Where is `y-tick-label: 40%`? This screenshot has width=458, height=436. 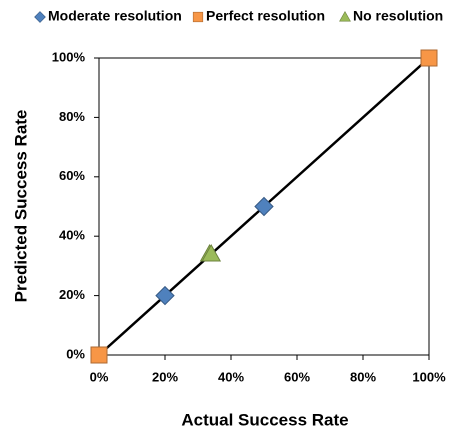 y-tick-label: 40% is located at coordinates (72, 235).